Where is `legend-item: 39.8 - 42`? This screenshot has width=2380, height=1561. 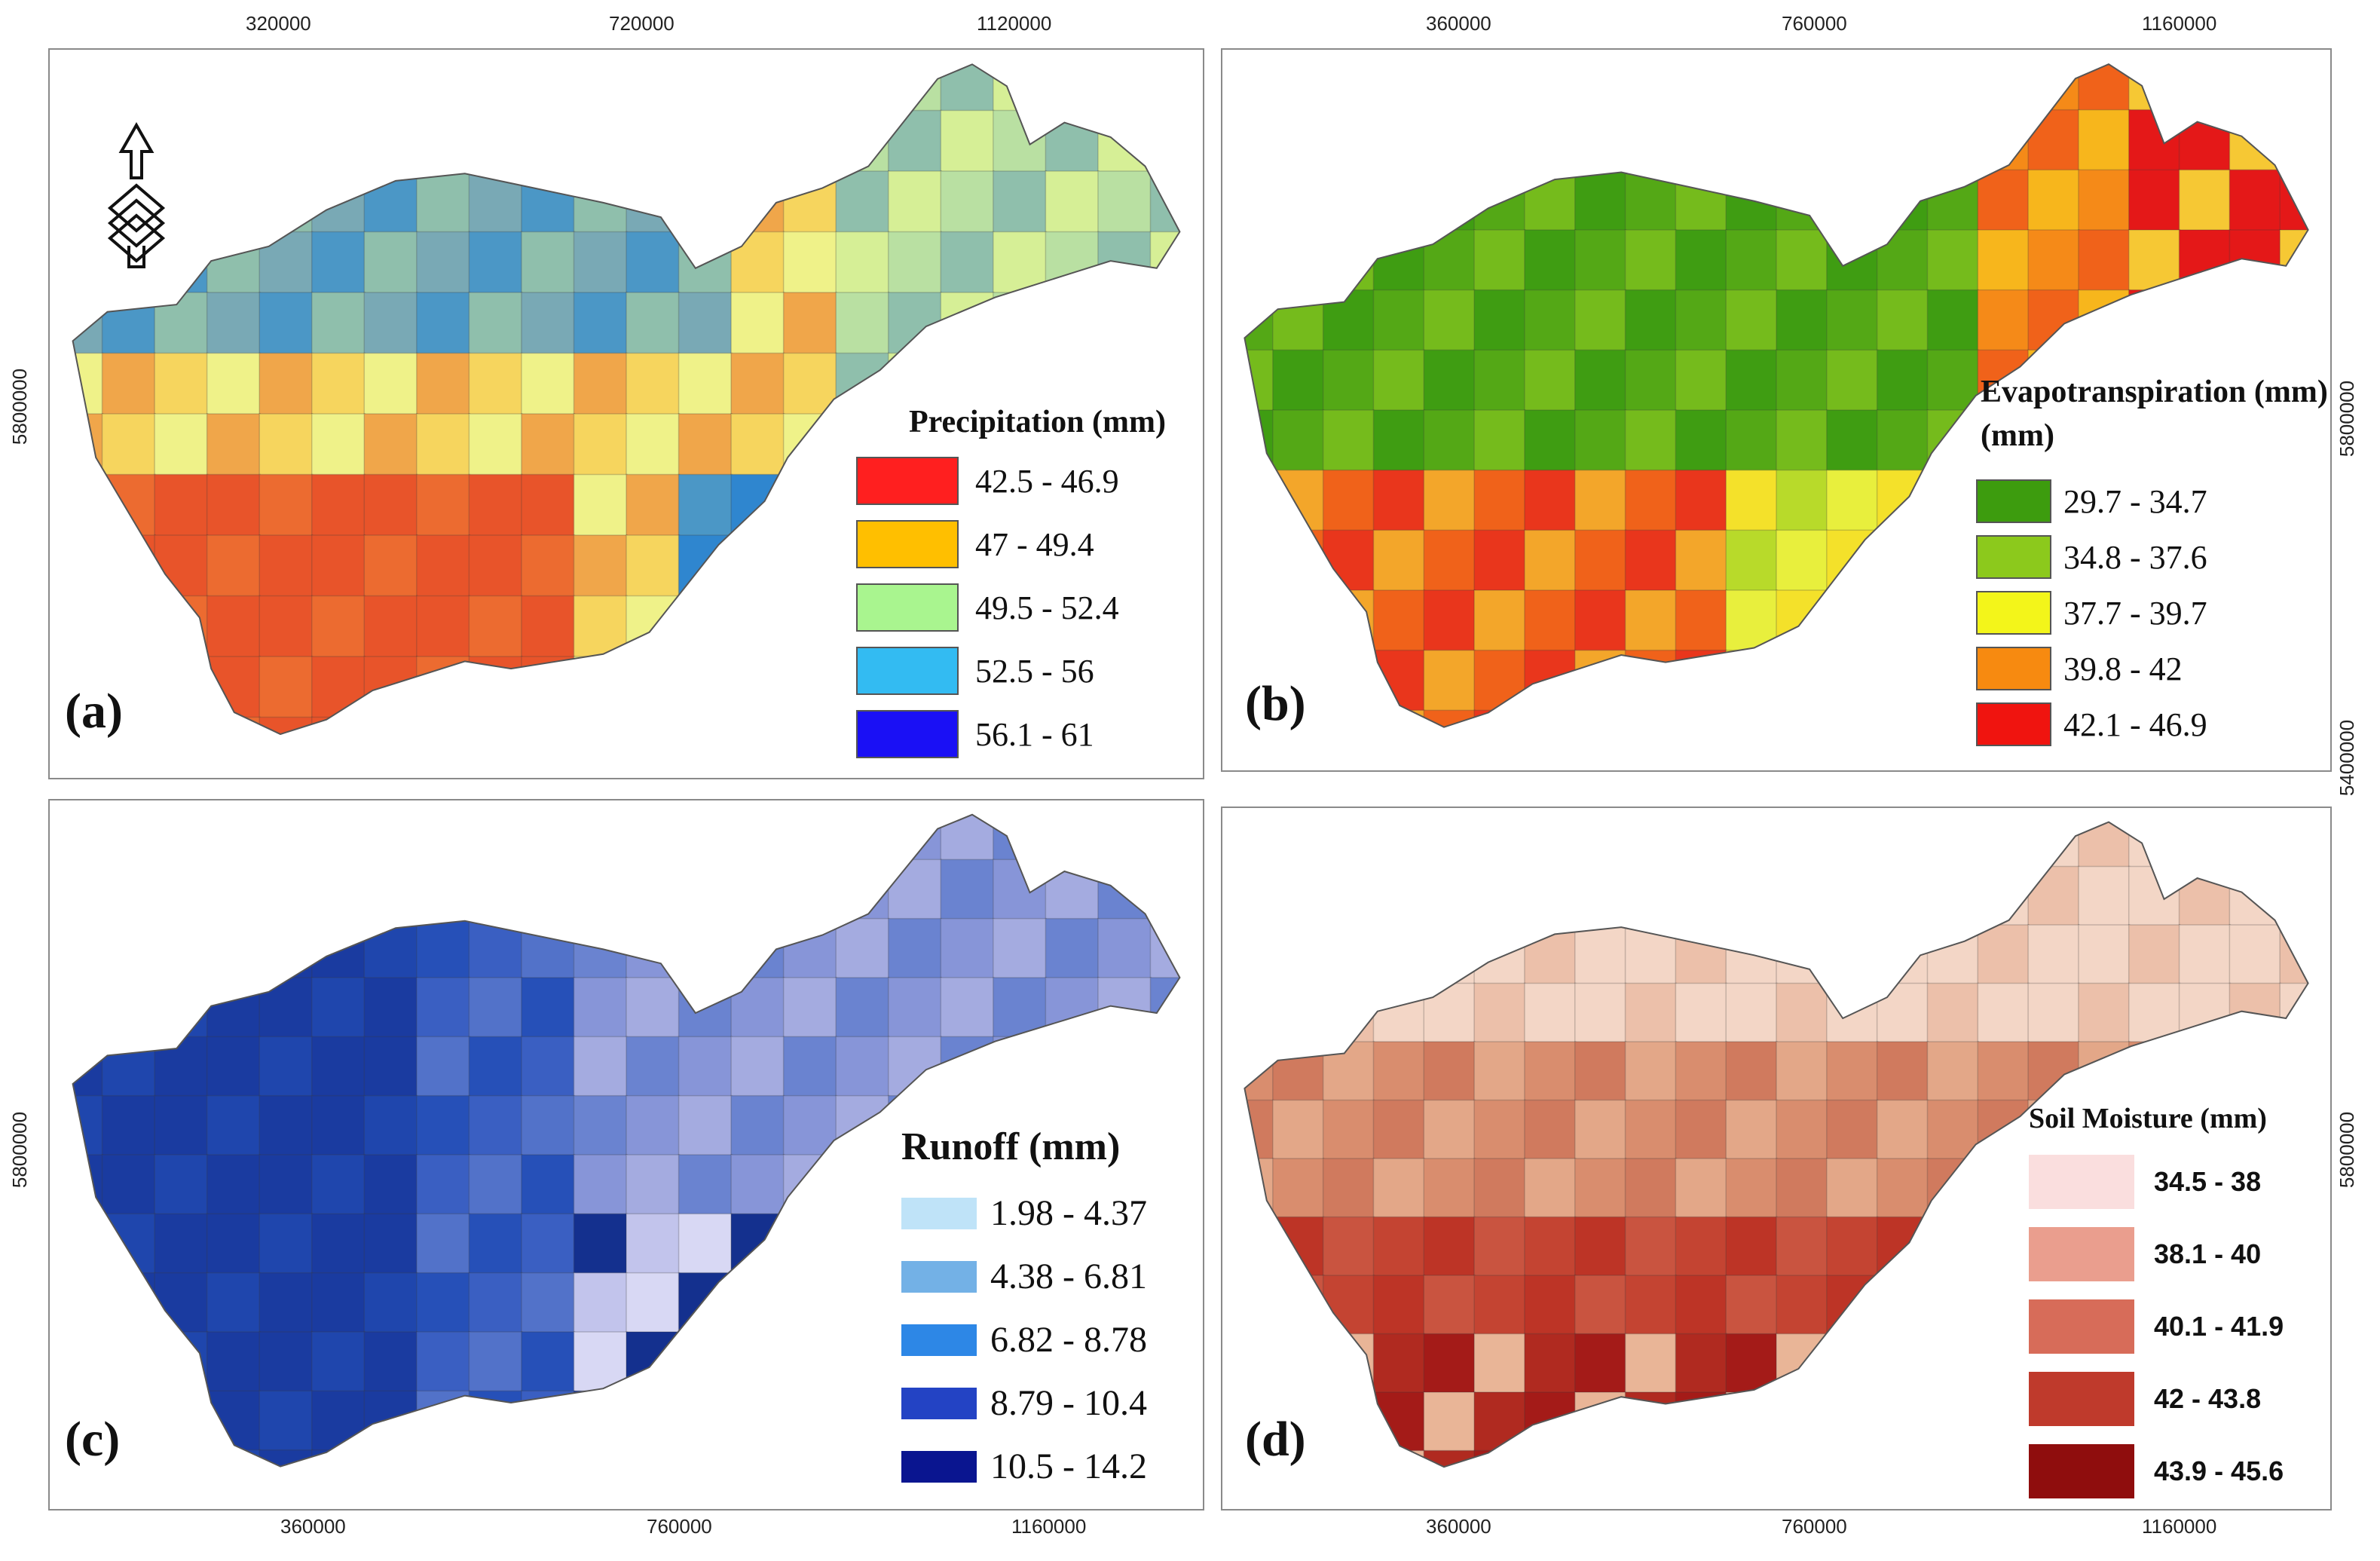
legend-item: 39.8 - 42 is located at coordinates (2079, 668).